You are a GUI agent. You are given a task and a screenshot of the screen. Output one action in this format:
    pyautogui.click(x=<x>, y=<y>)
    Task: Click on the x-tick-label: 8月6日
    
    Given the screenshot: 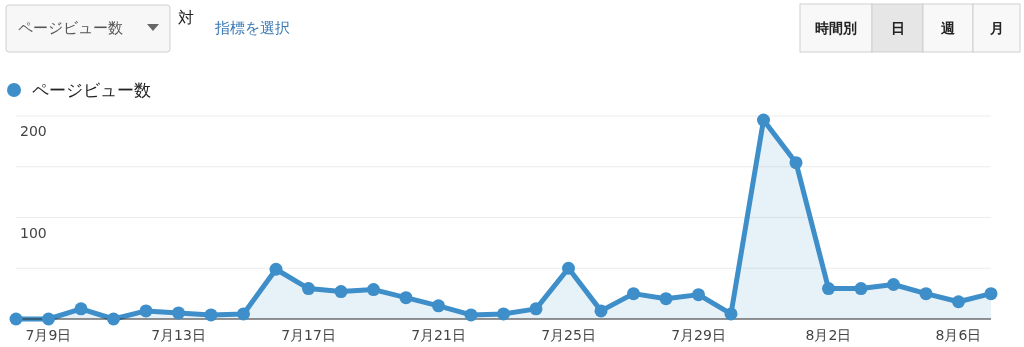 What is the action you would take?
    pyautogui.click(x=958, y=335)
    